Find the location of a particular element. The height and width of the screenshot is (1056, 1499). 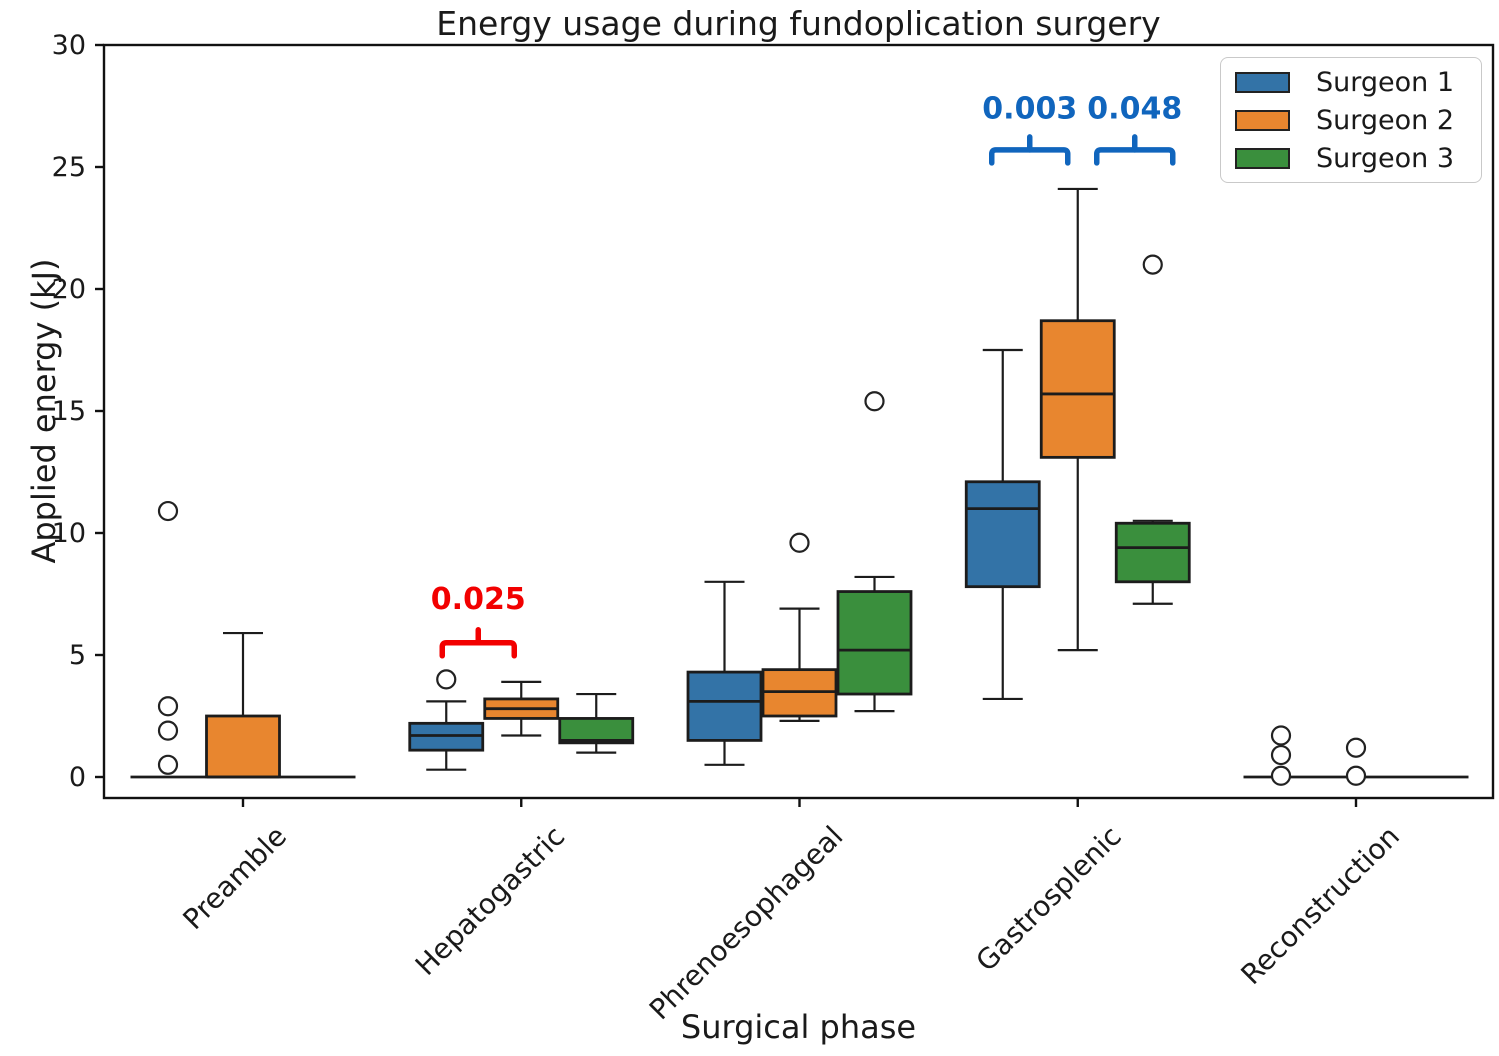

y-tick-label: 10 is located at coordinates (69, 533).